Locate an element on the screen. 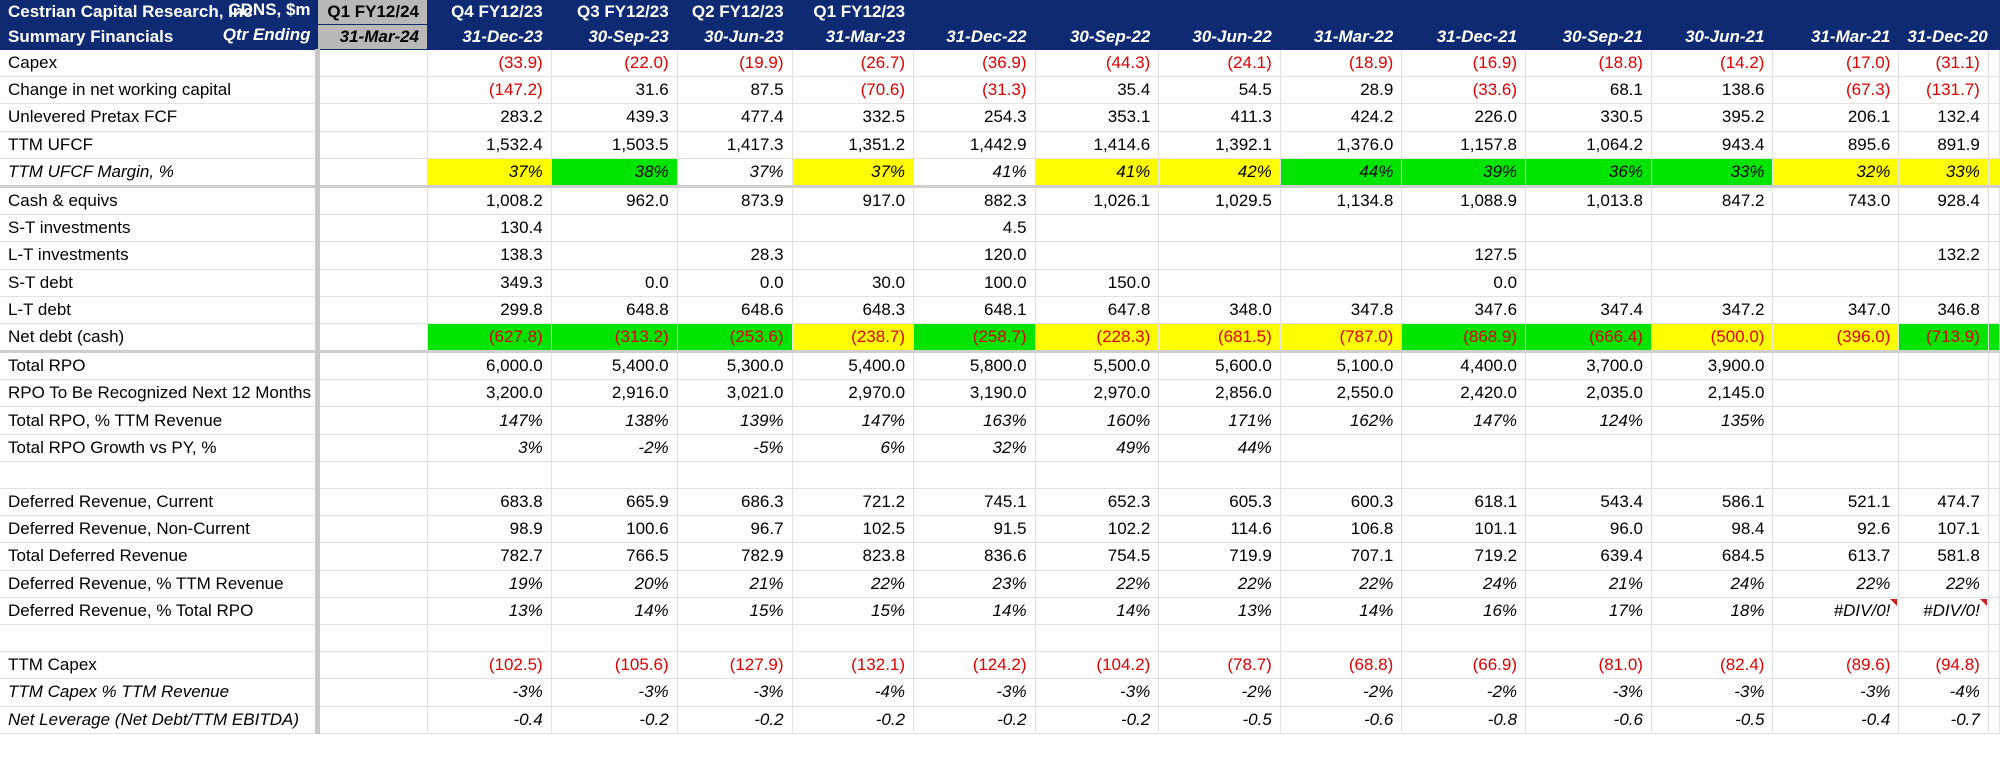  data-cell: (396.0) is located at coordinates (1836, 338).